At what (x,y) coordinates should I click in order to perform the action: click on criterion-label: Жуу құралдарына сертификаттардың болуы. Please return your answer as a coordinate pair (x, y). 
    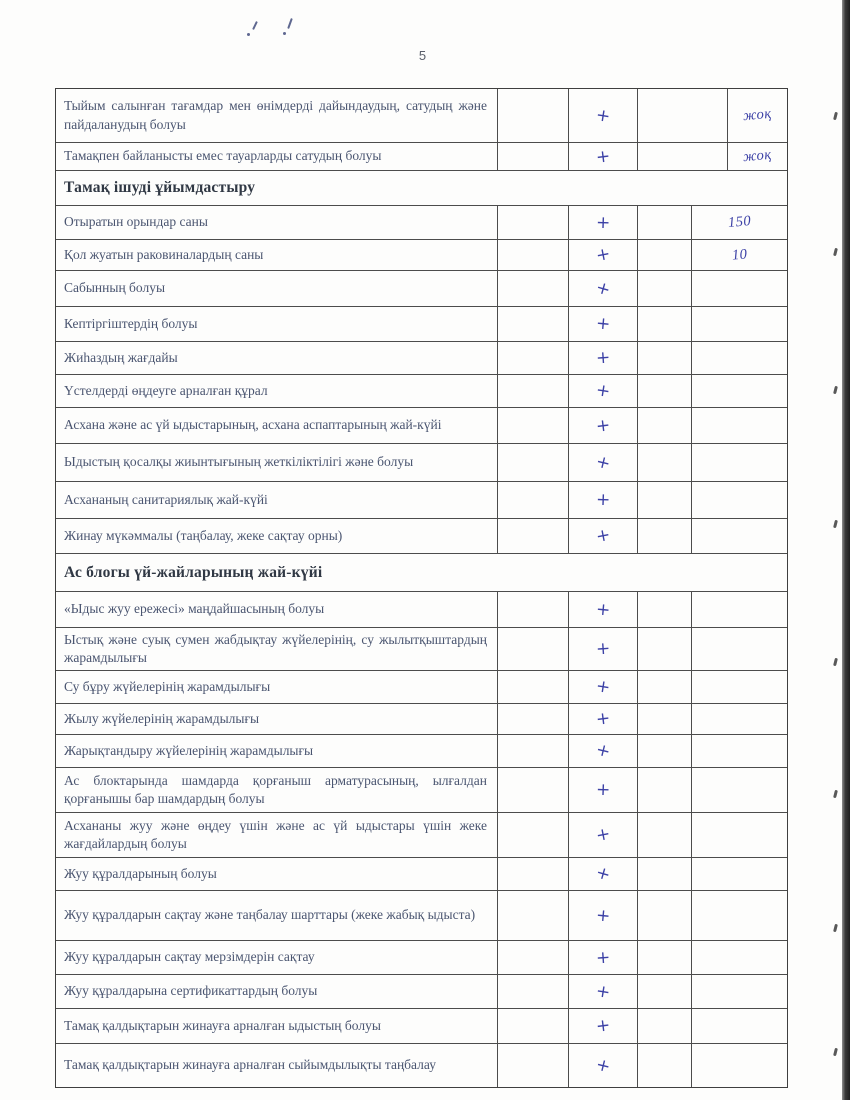
    Looking at the image, I should click on (191, 991).